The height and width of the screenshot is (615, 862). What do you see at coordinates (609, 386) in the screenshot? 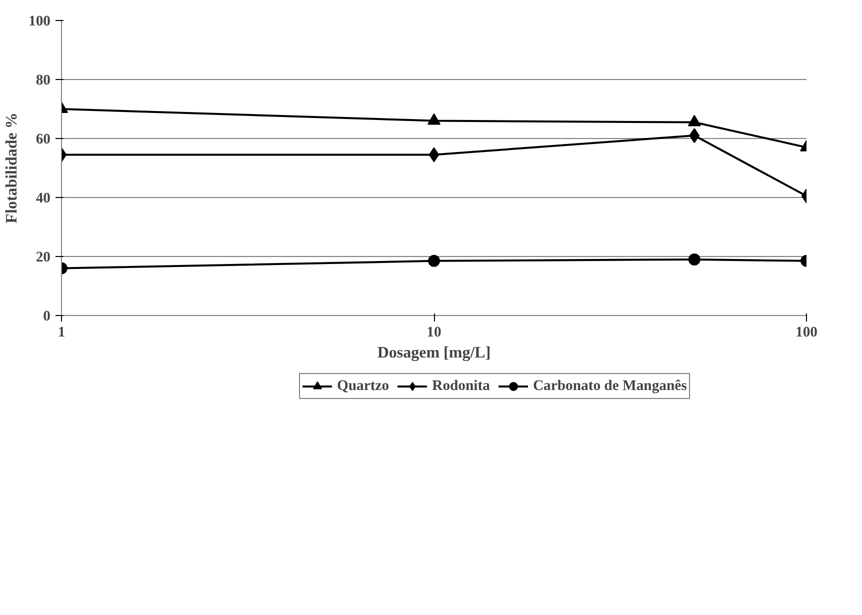
I see `legend-label: Carbonato de Manganês` at bounding box center [609, 386].